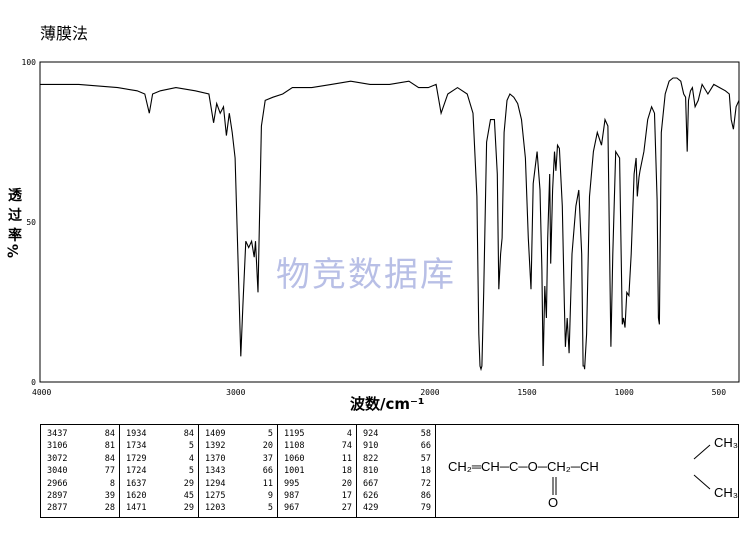 This screenshot has width=748, height=539. What do you see at coordinates (719, 392) in the screenshot?
I see `x-tick-label: 500` at bounding box center [719, 392].